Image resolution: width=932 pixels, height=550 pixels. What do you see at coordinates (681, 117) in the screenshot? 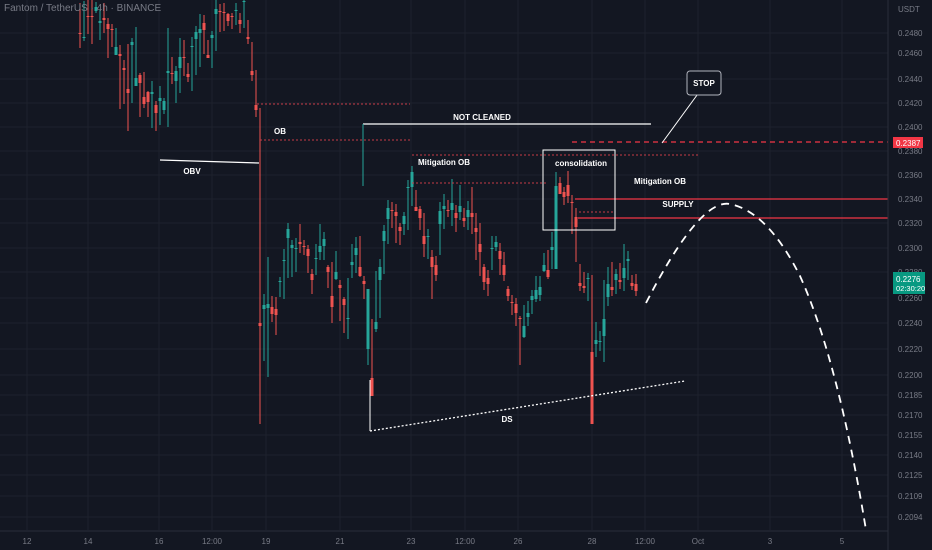
I see `stop-pointer` at bounding box center [681, 117].